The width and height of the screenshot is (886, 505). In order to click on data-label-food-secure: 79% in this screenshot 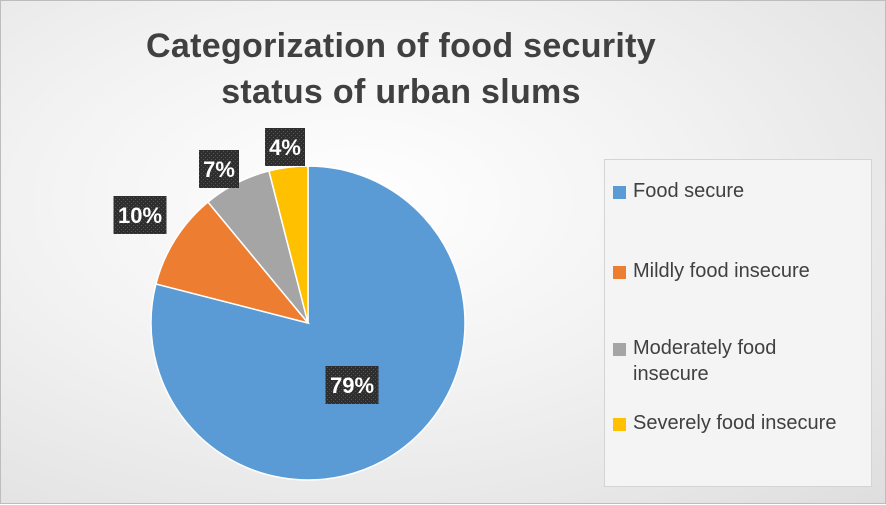, I will do `click(352, 385)`.